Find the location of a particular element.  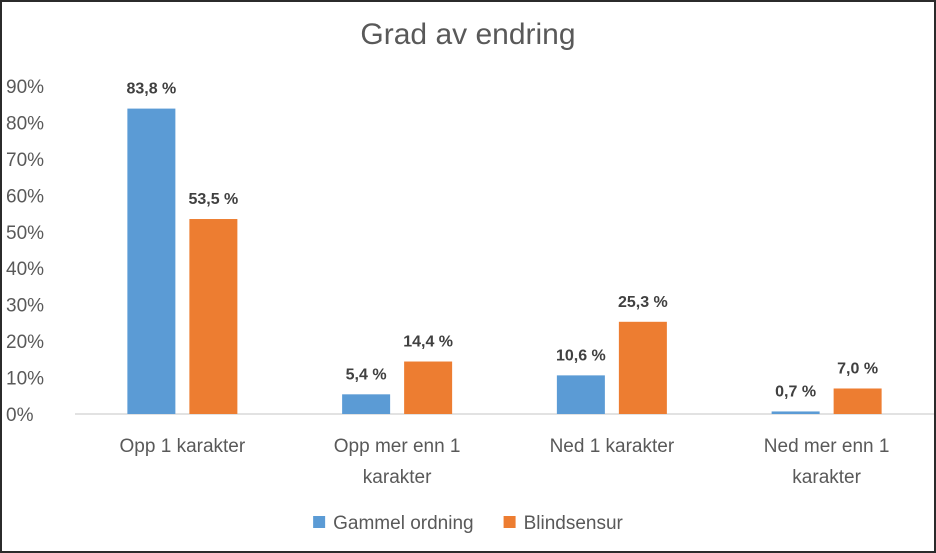

y-tick-label: 60% is located at coordinates (25, 196).